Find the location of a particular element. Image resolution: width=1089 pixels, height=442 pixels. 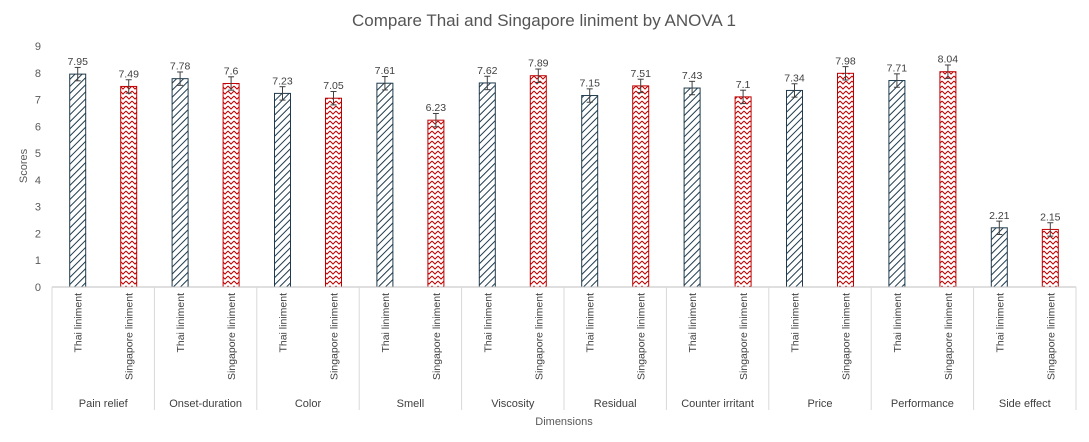

data-label: 6.23 is located at coordinates (436, 108).